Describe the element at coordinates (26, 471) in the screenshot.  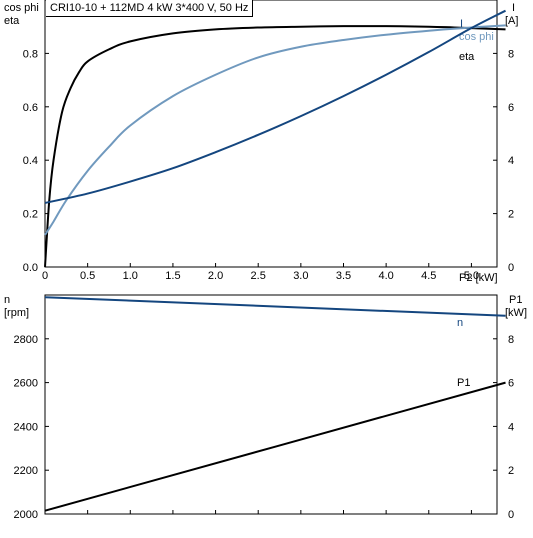
I see `bottom-left-tick-label: 2200` at that location.